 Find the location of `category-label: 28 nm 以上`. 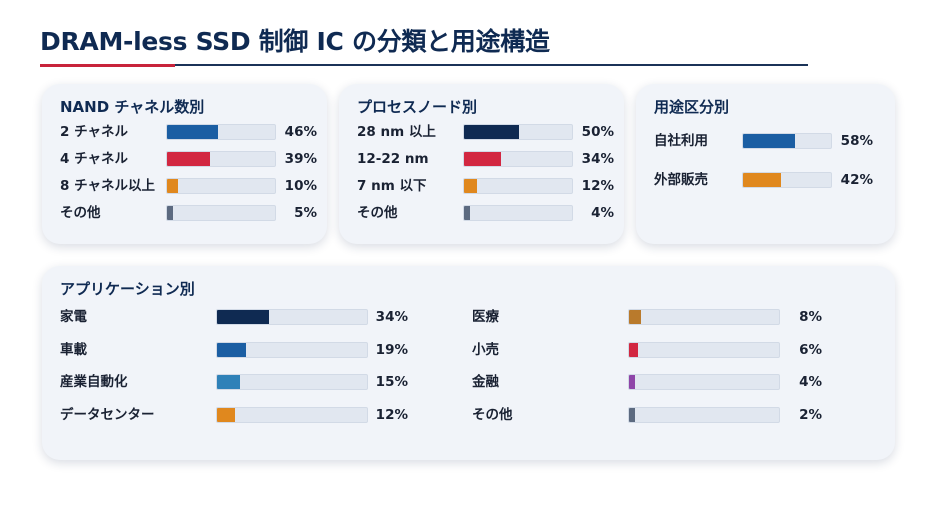

category-label: 28 nm 以上 is located at coordinates (396, 132).